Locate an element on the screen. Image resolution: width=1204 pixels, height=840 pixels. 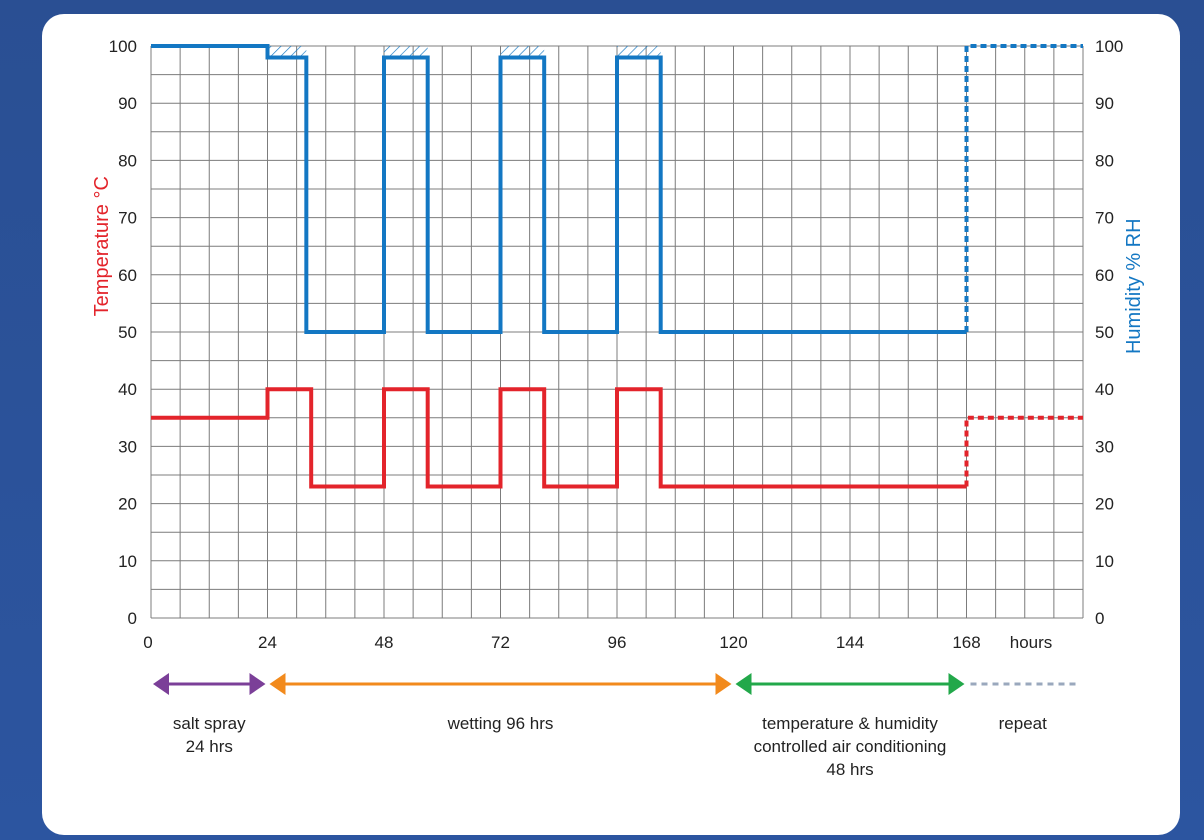
phase-label: controlled air conditioning is located at coordinates (850, 746).